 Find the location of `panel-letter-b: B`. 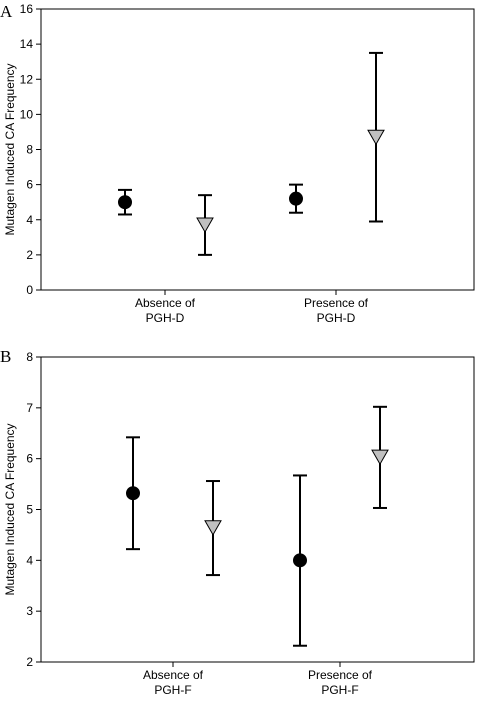

panel-letter-b: B is located at coordinates (5, 356).